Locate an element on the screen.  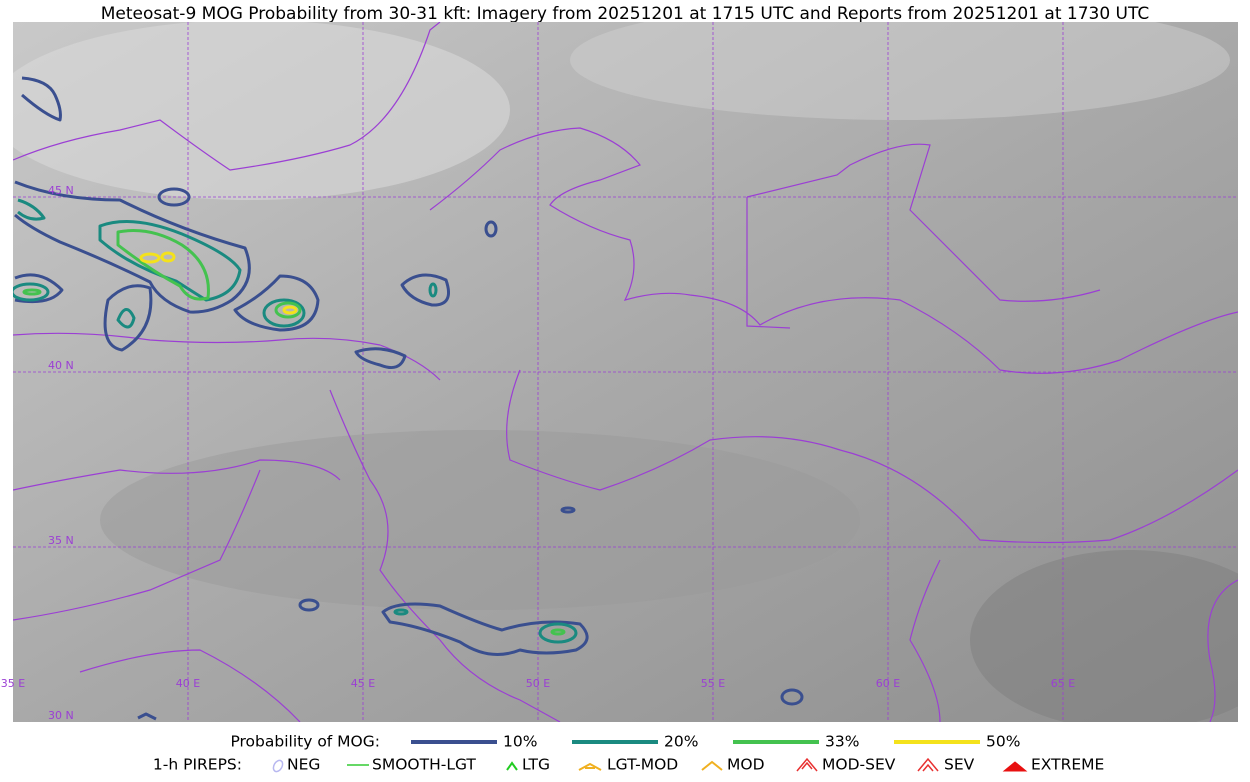
legend-label: LTG is located at coordinates (536, 765).